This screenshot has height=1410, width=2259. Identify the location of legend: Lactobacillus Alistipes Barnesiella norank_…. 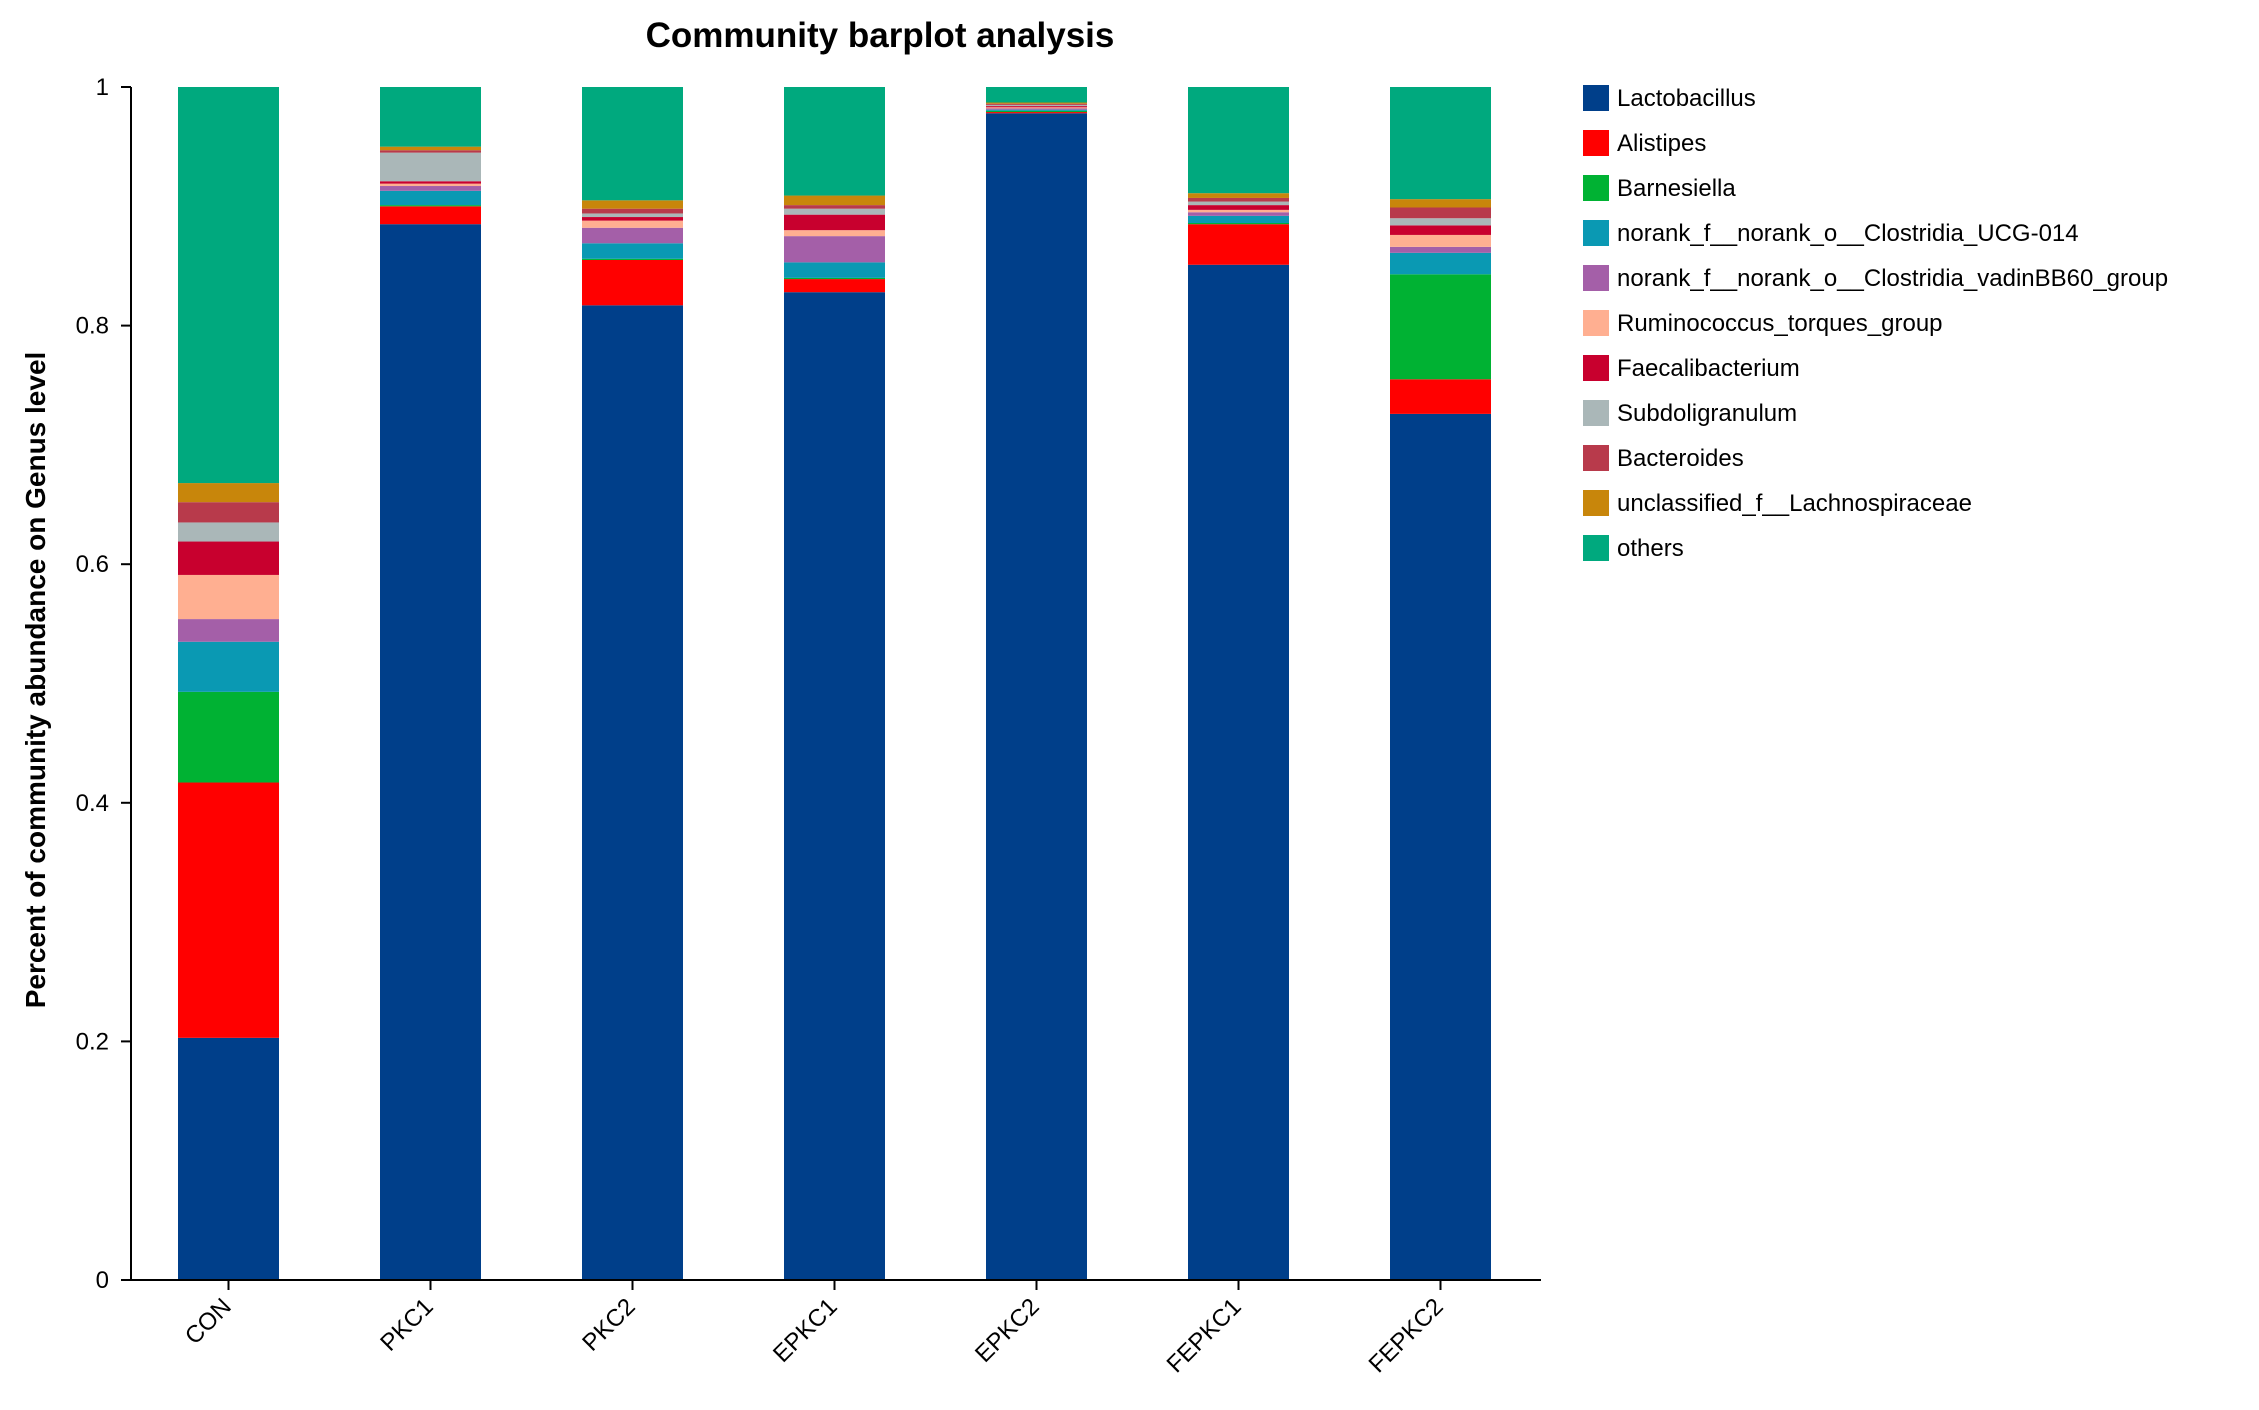
(1875, 323).